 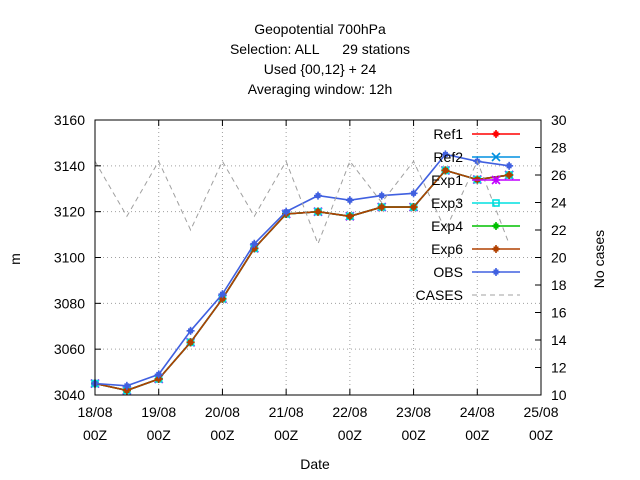 What do you see at coordinates (320, 69) in the screenshot?
I see `title-line: Used {00,12} + 24` at bounding box center [320, 69].